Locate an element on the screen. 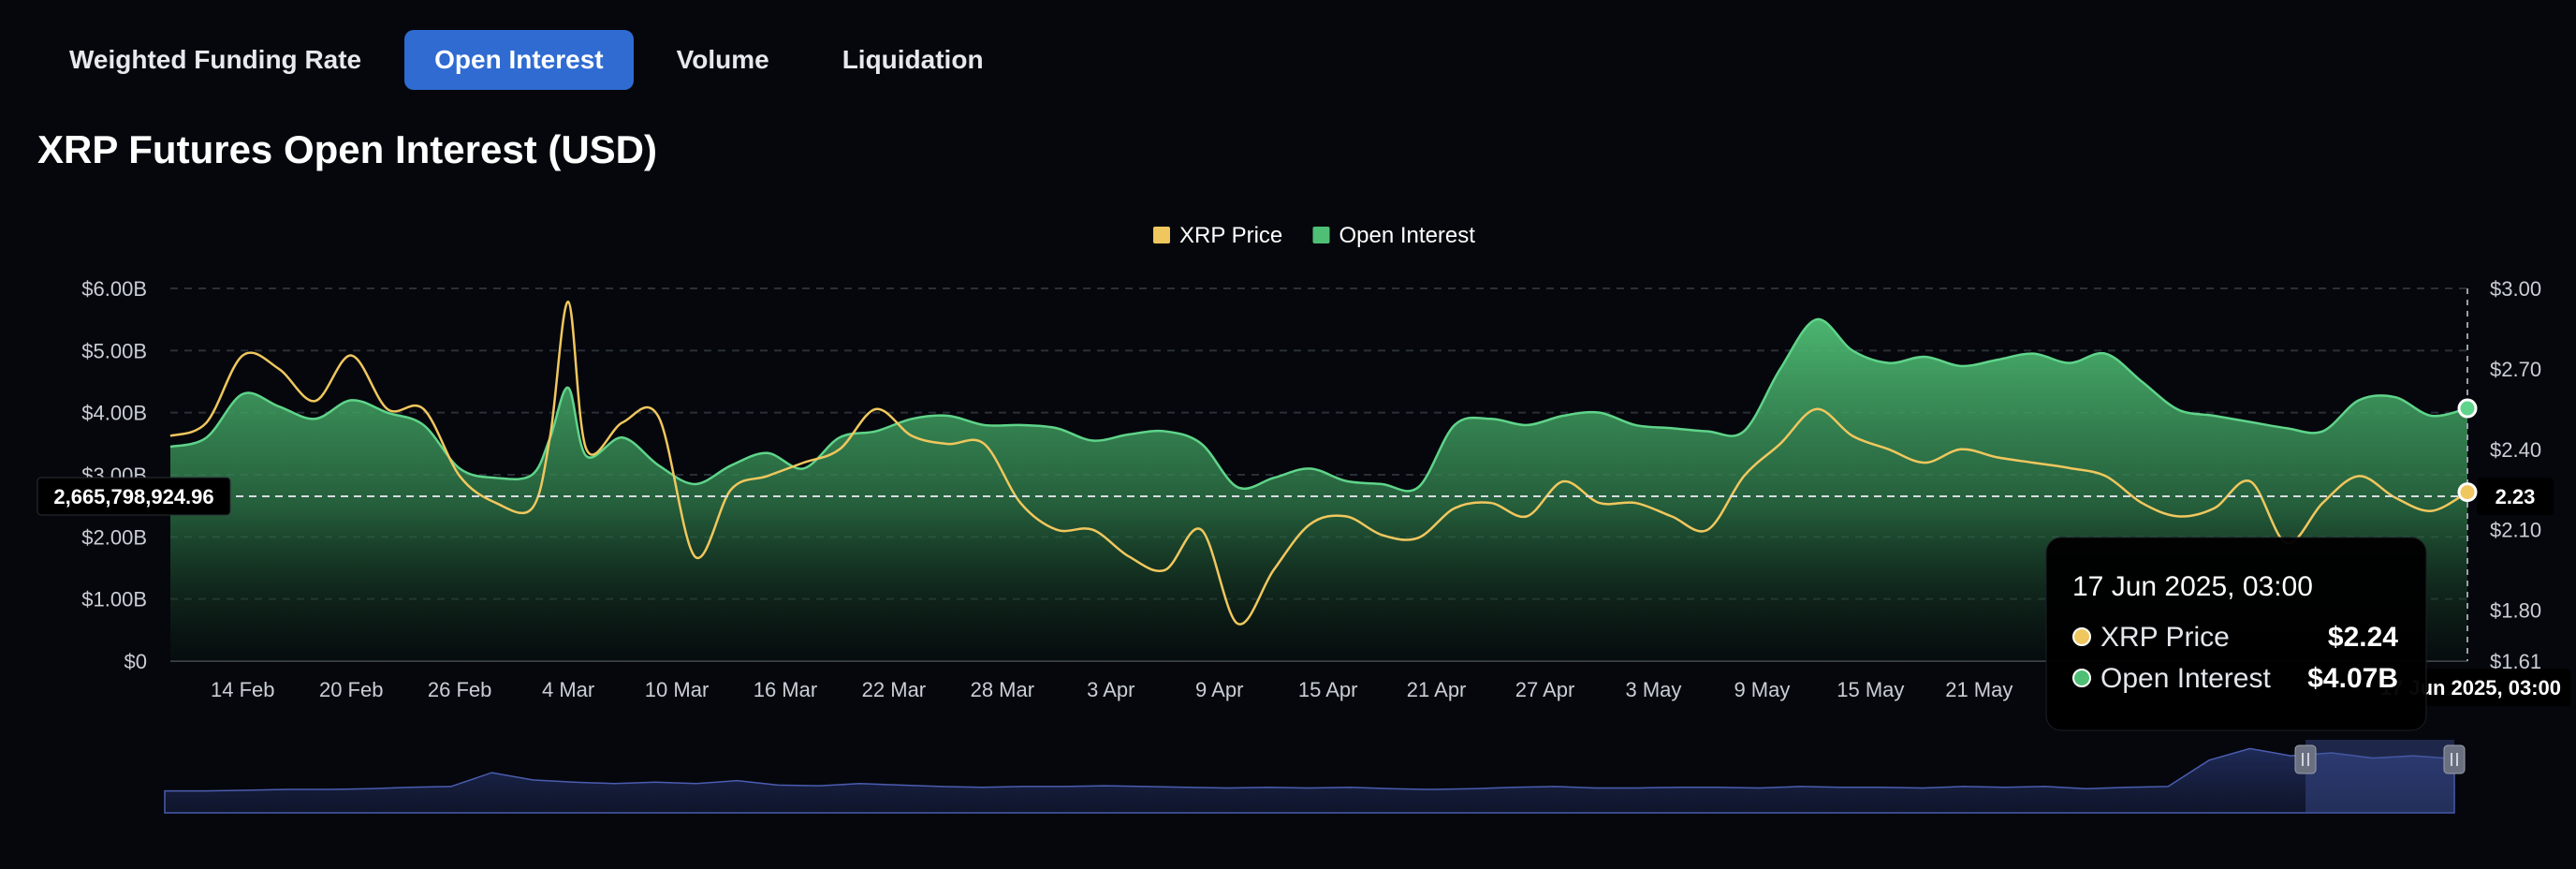 Image resolution: width=2576 pixels, height=869 pixels. legend: XRP Price Open Interest is located at coordinates (1314, 235).